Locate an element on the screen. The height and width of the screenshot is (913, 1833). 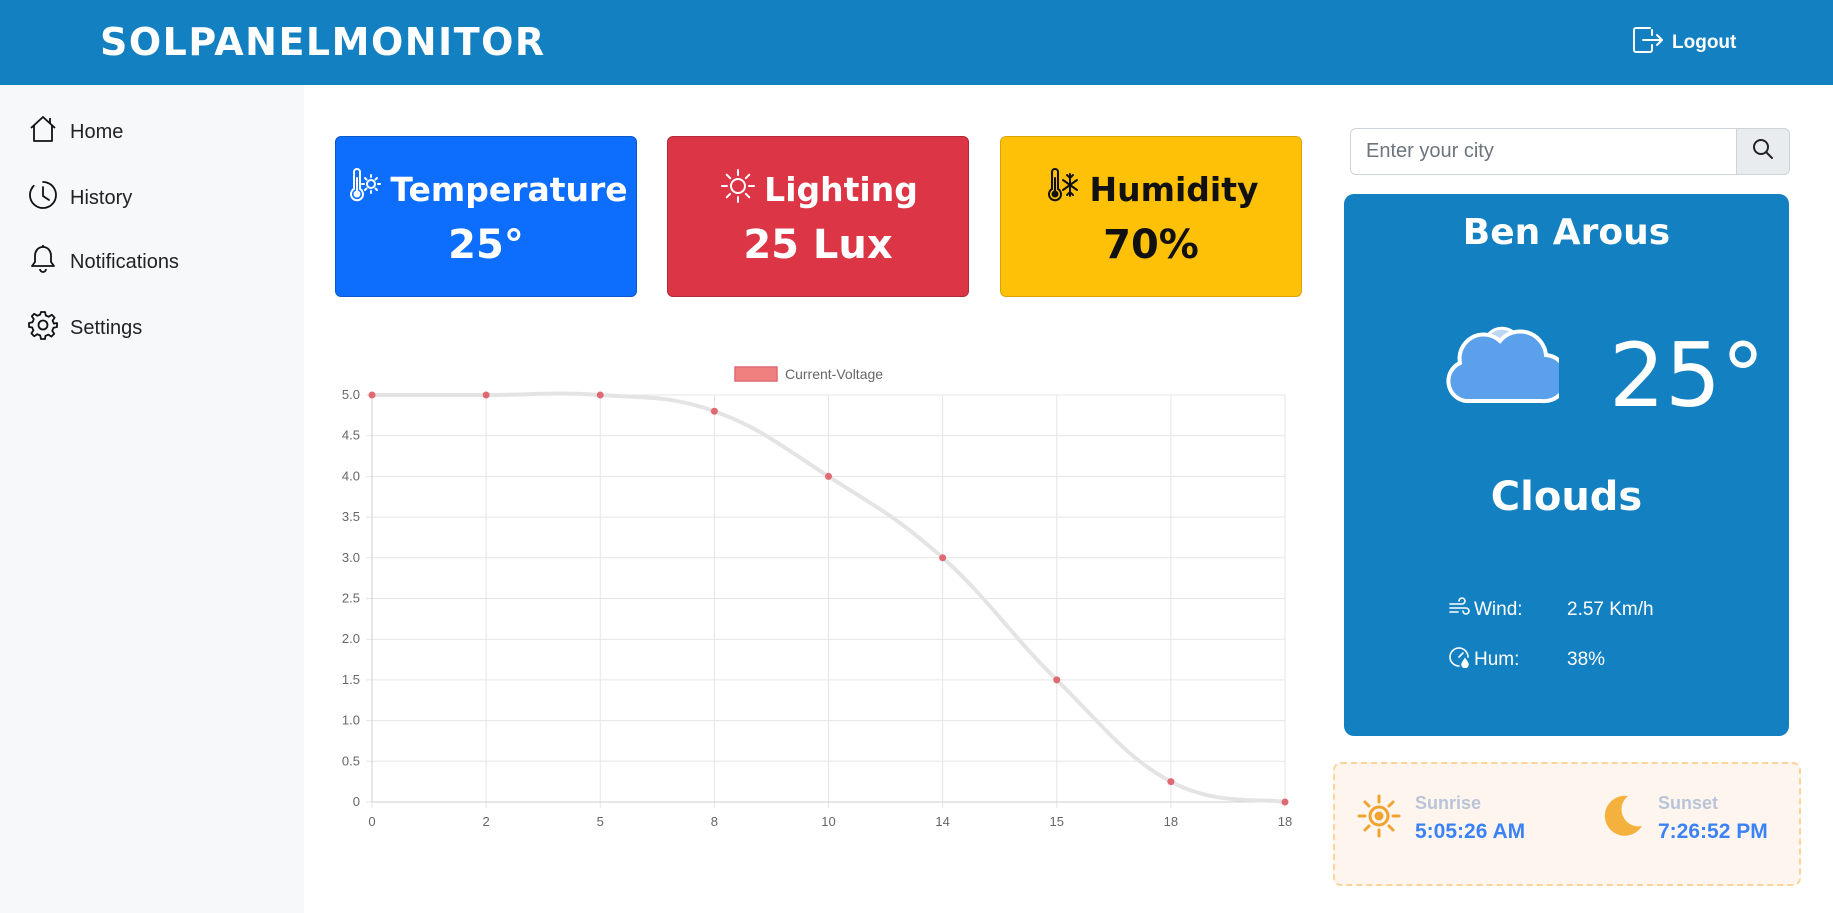
card-title: Temperature is located at coordinates (509, 189).